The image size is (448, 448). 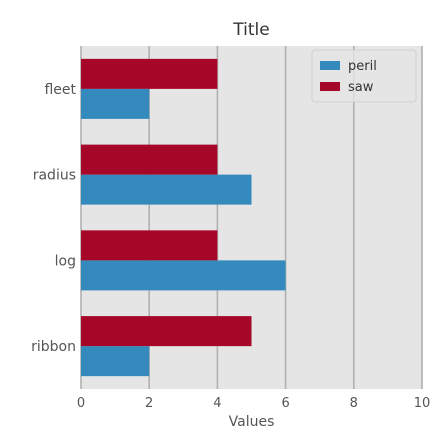 What do you see at coordinates (149, 245) in the screenshot?
I see `bar-saw-log` at bounding box center [149, 245].